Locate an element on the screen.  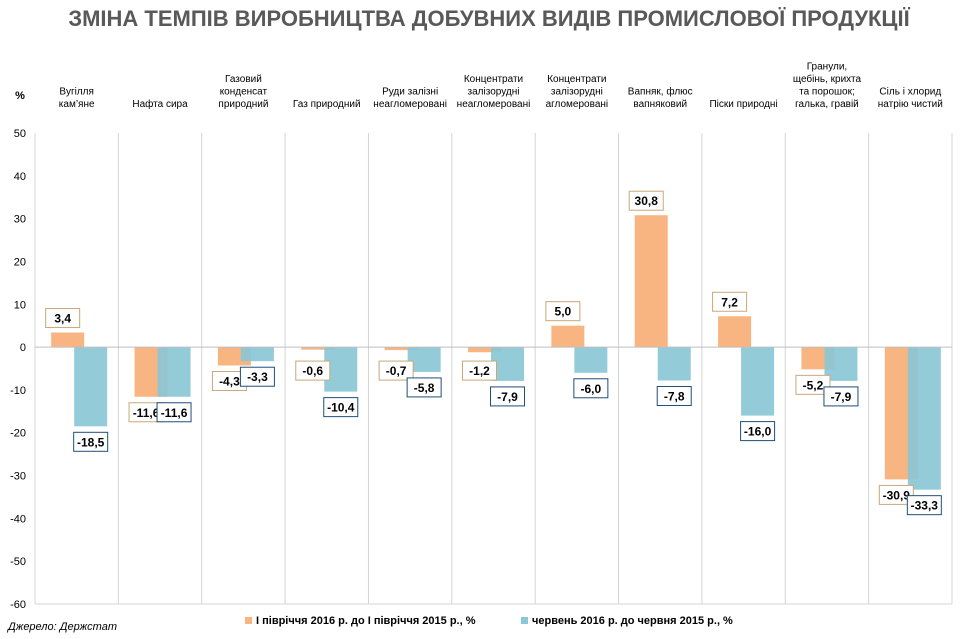
data-label-series-1: -4,3 is located at coordinates (229, 381).